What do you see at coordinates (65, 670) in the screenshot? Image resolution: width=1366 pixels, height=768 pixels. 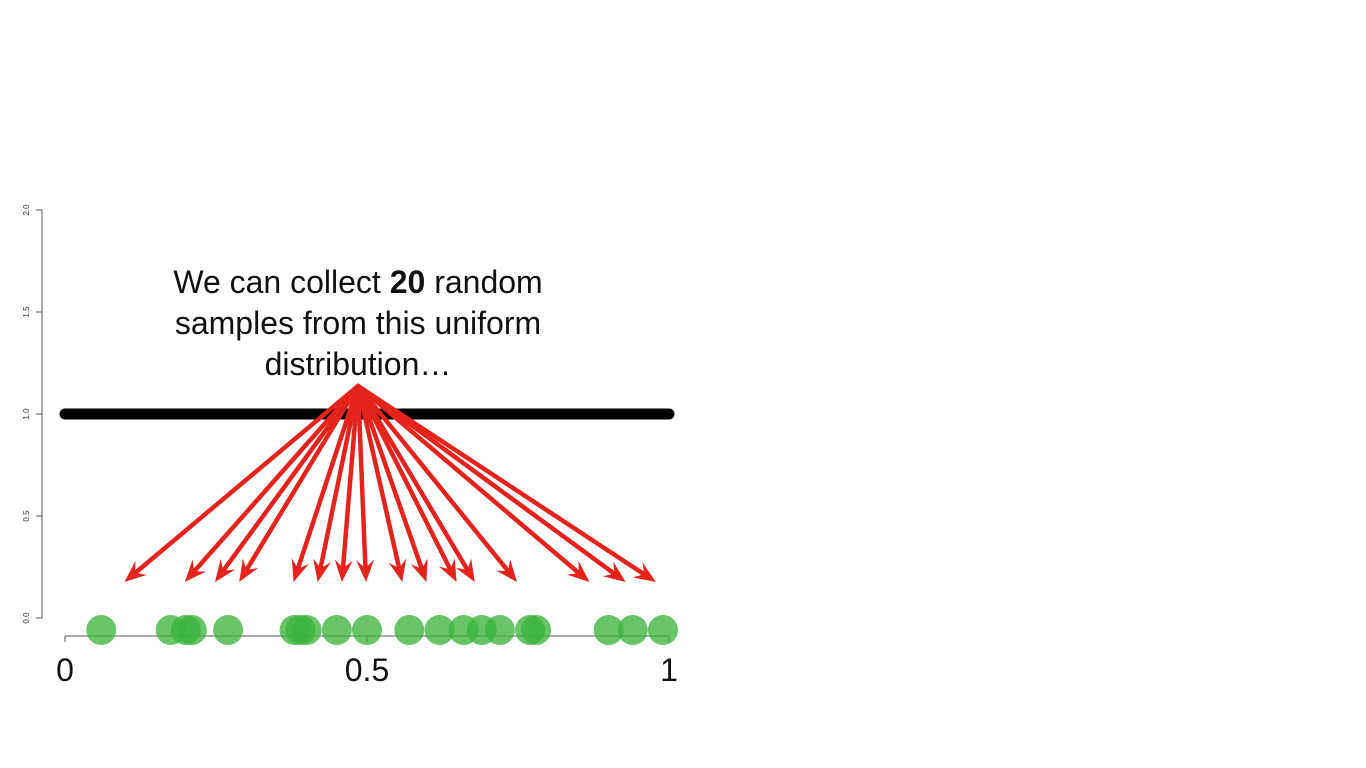 I see `x-tick-label: 0` at bounding box center [65, 670].